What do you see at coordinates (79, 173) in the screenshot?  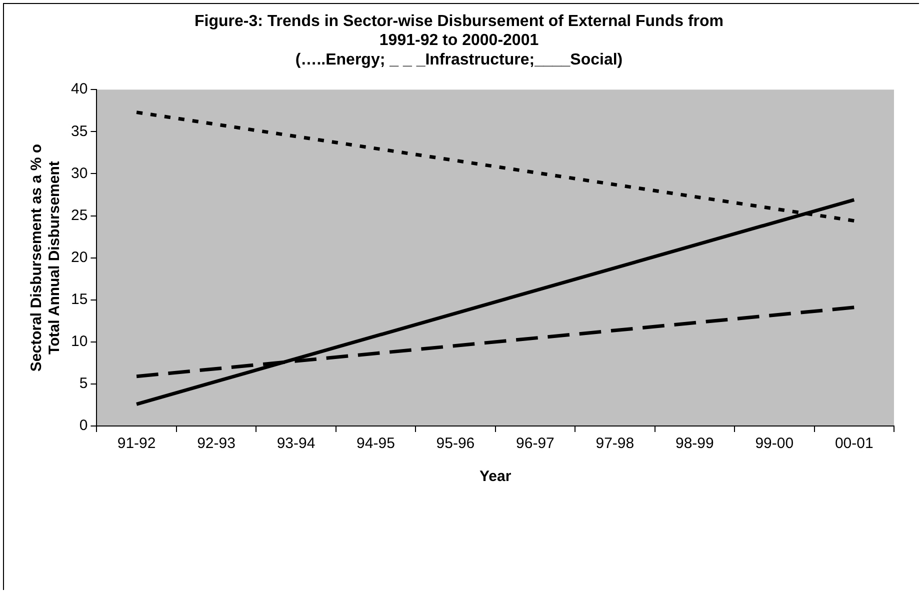 I see `y-tick-label: 30` at bounding box center [79, 173].